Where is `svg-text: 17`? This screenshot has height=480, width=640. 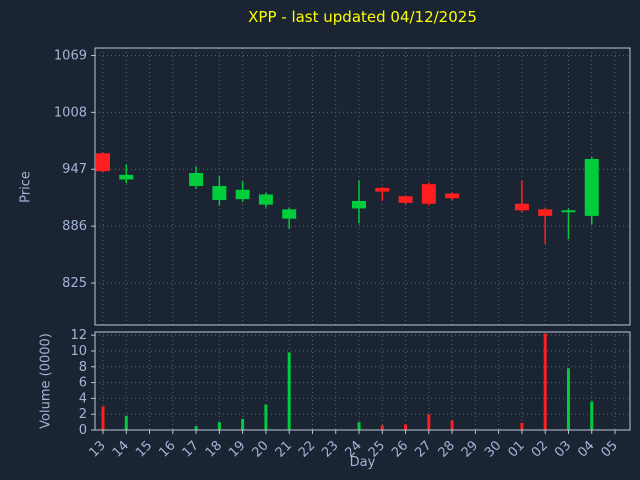 svg-text: 17 is located at coordinates (191, 449).